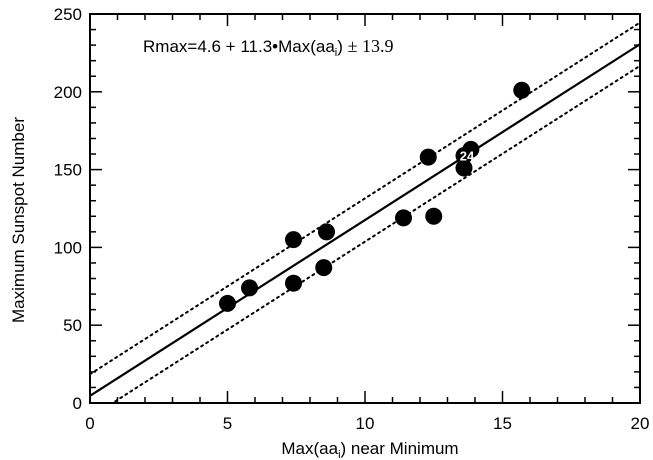  Describe the element at coordinates (72, 325) in the screenshot. I see `y-tick-label: 50` at that location.